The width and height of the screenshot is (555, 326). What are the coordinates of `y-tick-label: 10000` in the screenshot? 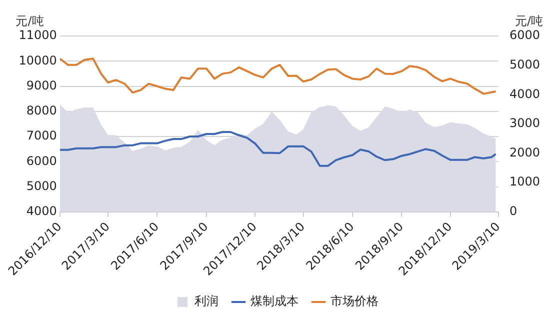 It's located at (37, 60).